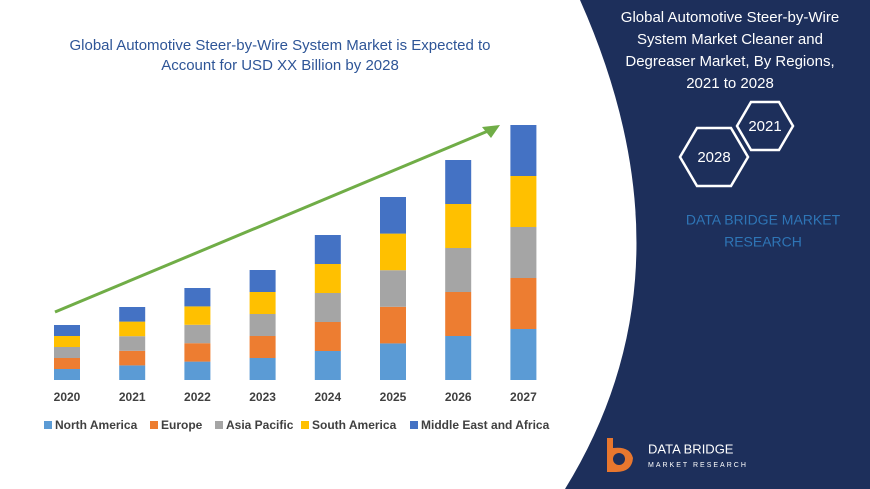 The width and height of the screenshot is (870, 489). What do you see at coordinates (262, 397) in the screenshot?
I see `x-tick-label: 2023` at bounding box center [262, 397].